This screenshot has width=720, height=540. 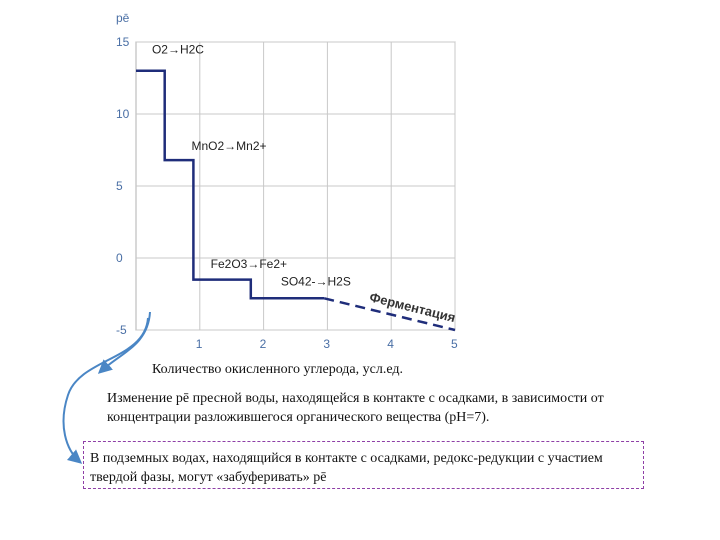 I want to click on arrow-to-caption, so click(x=124, y=342).